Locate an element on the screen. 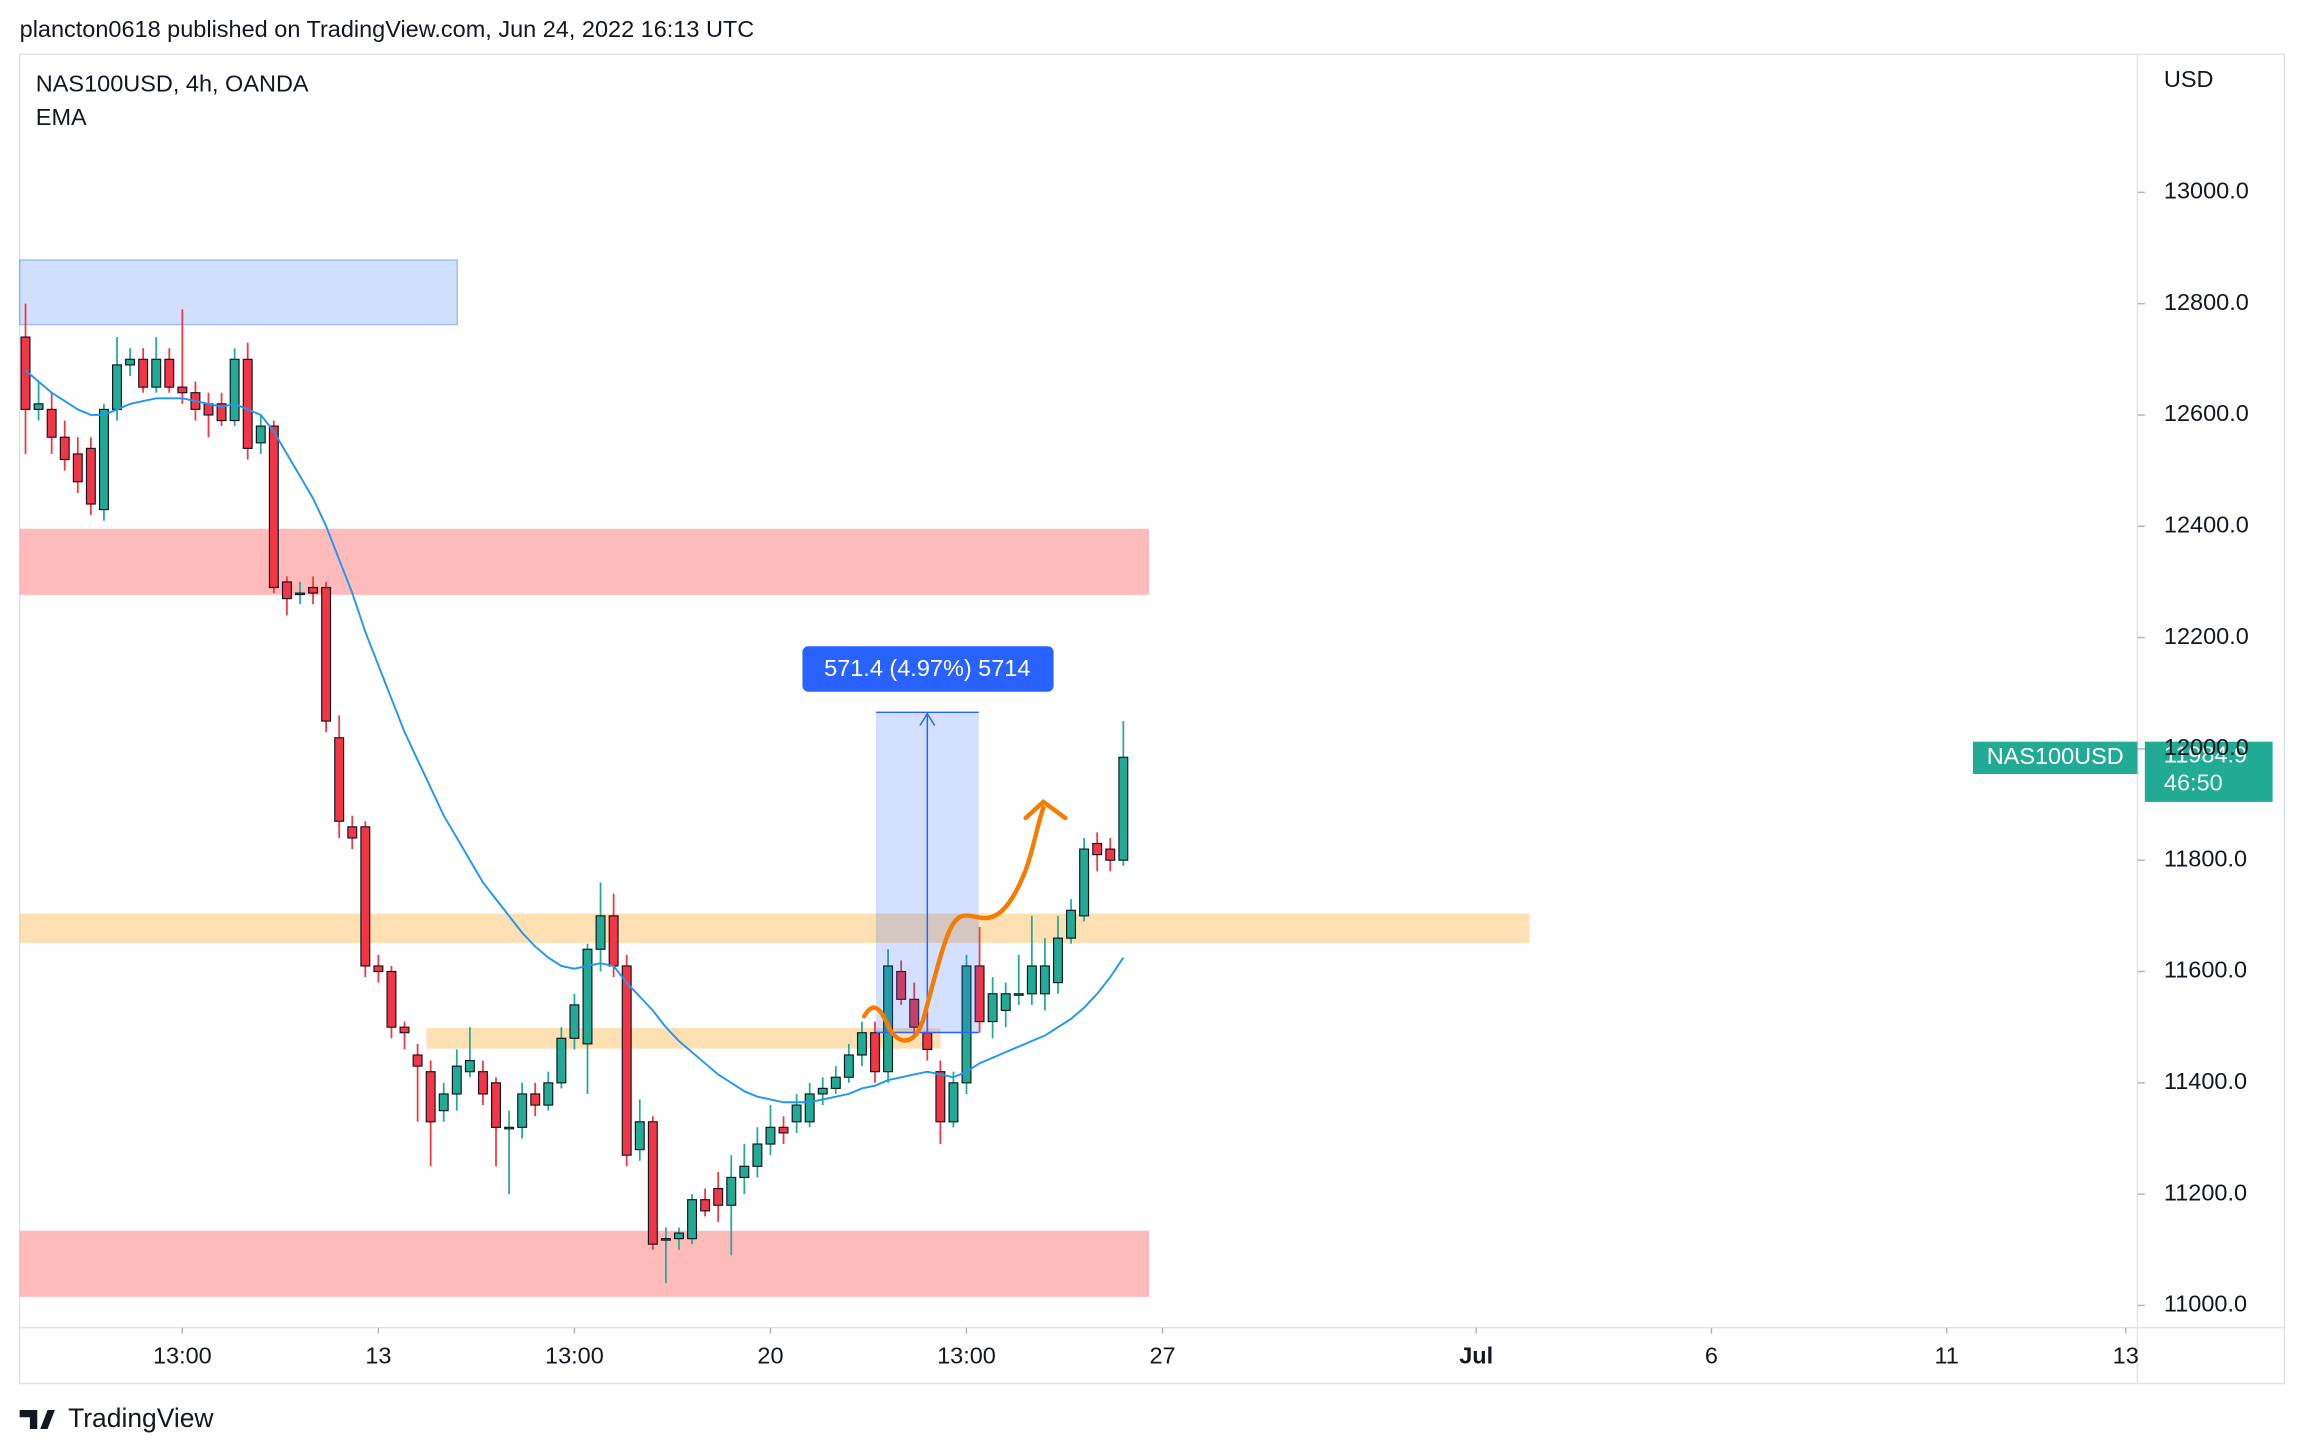 The image size is (2304, 1454). symbol-badge is located at coordinates (2055, 757).